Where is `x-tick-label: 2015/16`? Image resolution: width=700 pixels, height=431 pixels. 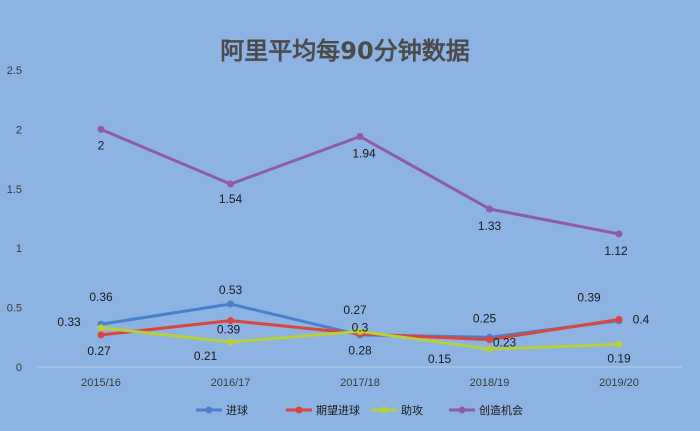 x-tick-label: 2015/16 is located at coordinates (101, 383).